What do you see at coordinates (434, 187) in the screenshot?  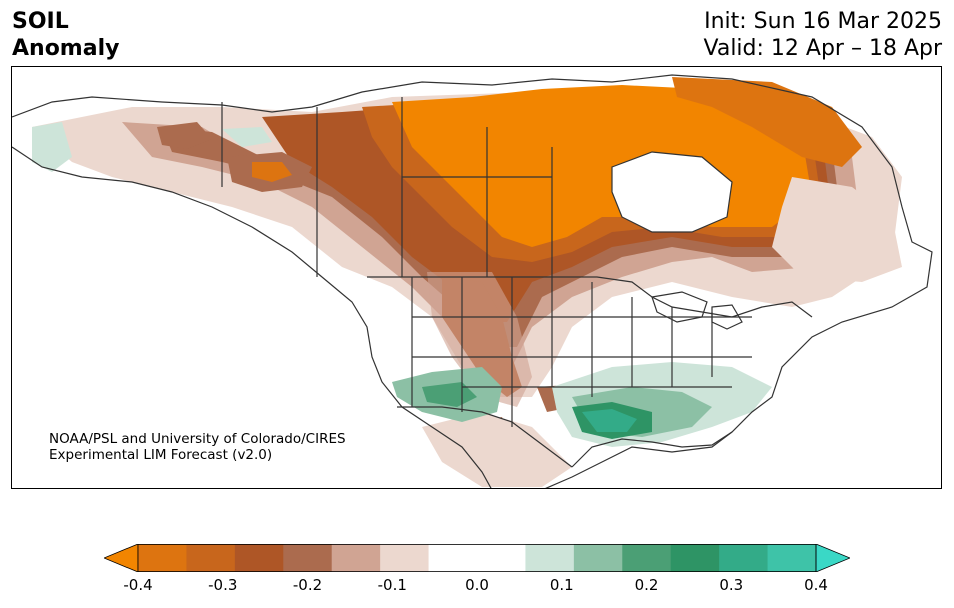 I see `canadian-province-lines` at bounding box center [434, 187].